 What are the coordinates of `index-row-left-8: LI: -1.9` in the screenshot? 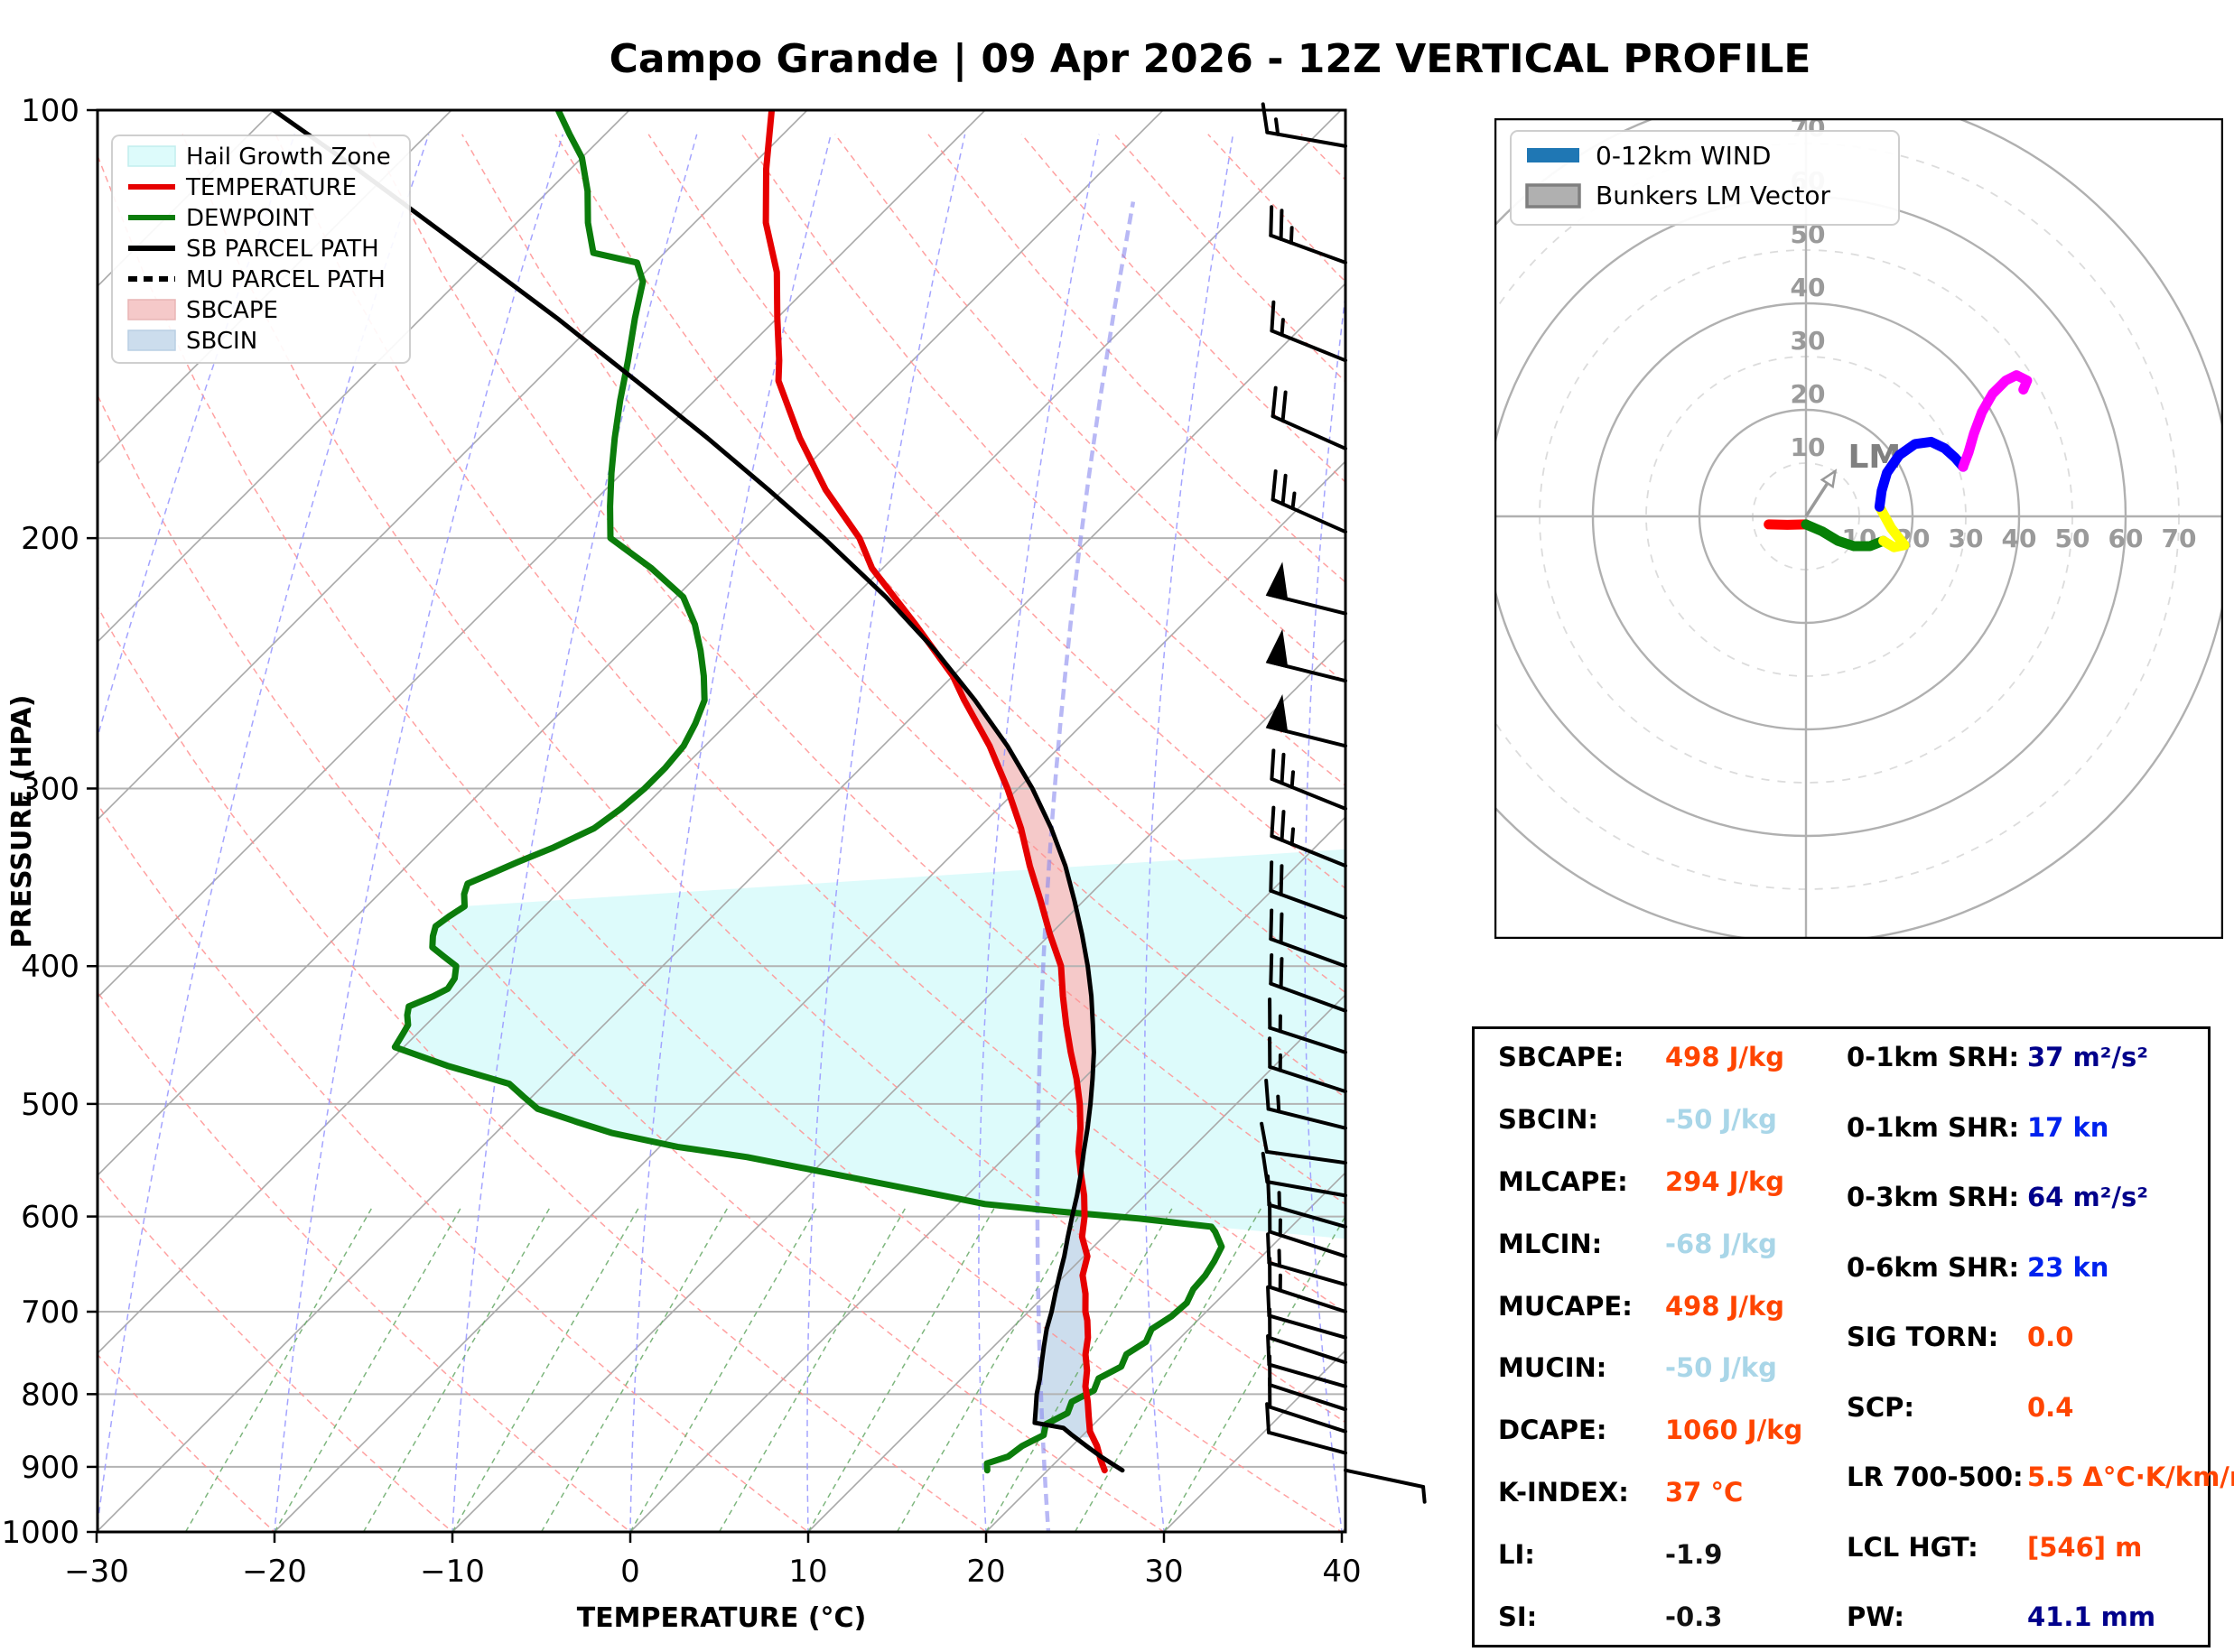 It's located at (1669, 1554).